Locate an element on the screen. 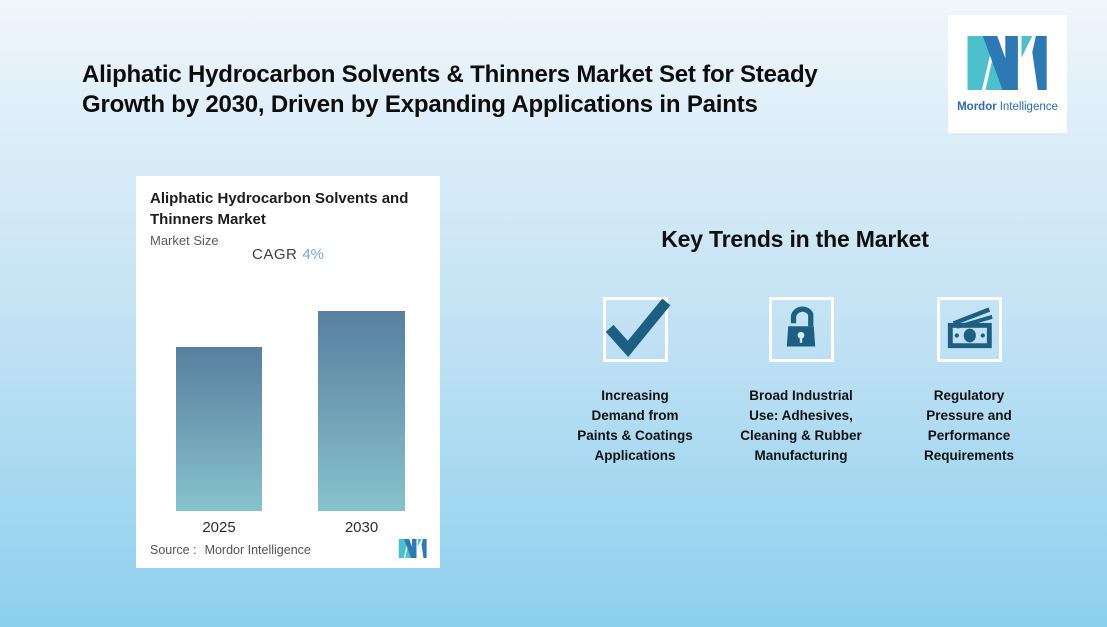  money-icon is located at coordinates (969, 329).